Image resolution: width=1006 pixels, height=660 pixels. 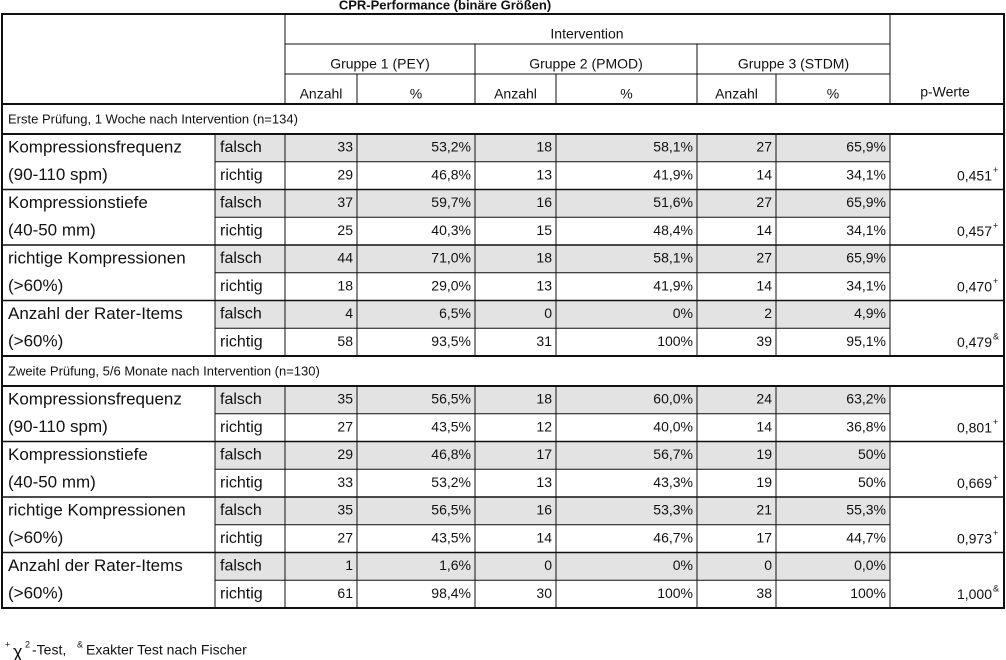 What do you see at coordinates (451, 202) in the screenshot?
I see `cell: 59,7%` at bounding box center [451, 202].